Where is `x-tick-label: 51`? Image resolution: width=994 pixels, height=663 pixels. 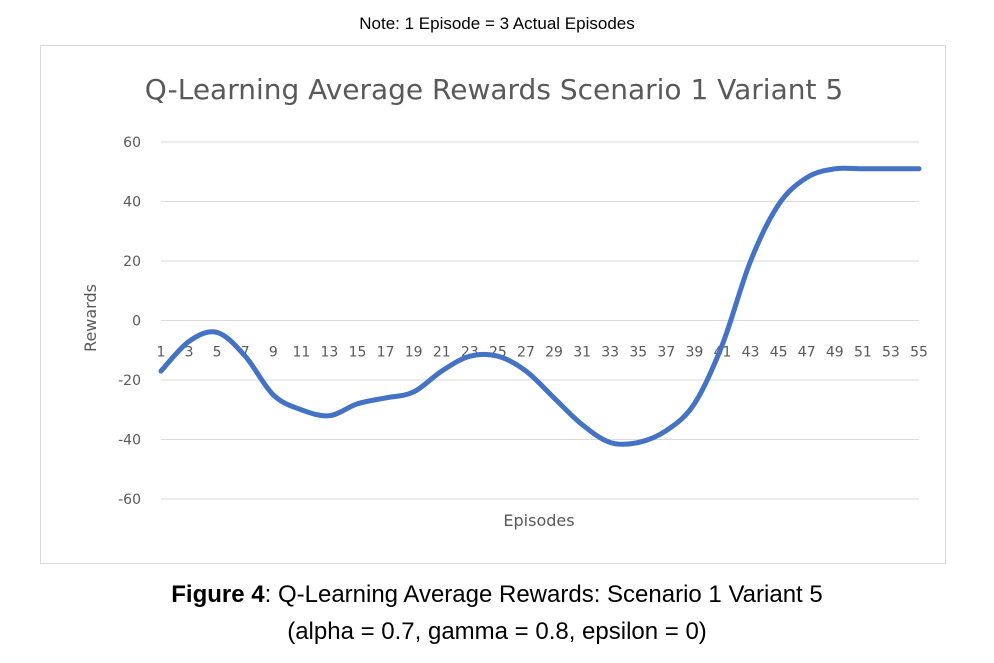 x-tick-label: 51 is located at coordinates (863, 353).